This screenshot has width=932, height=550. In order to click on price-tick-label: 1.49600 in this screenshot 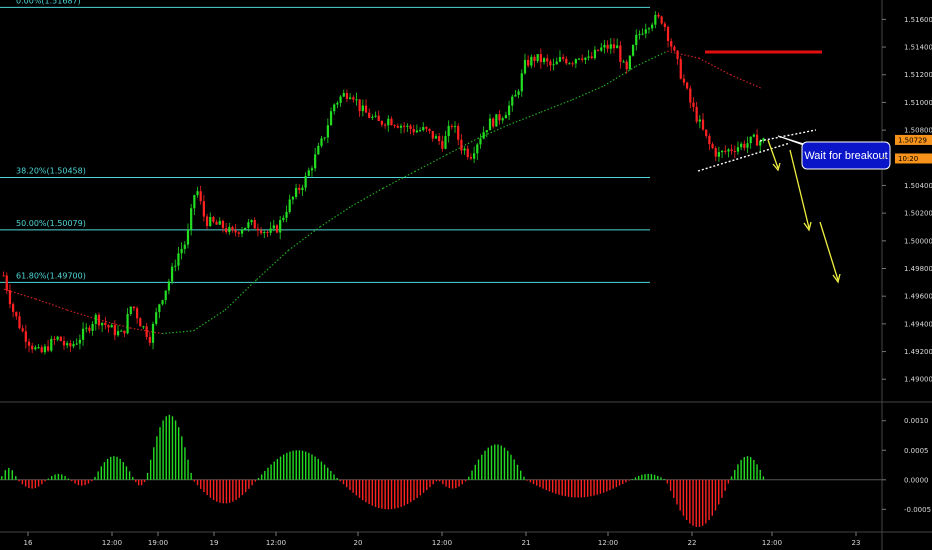, I will do `click(918, 297)`.